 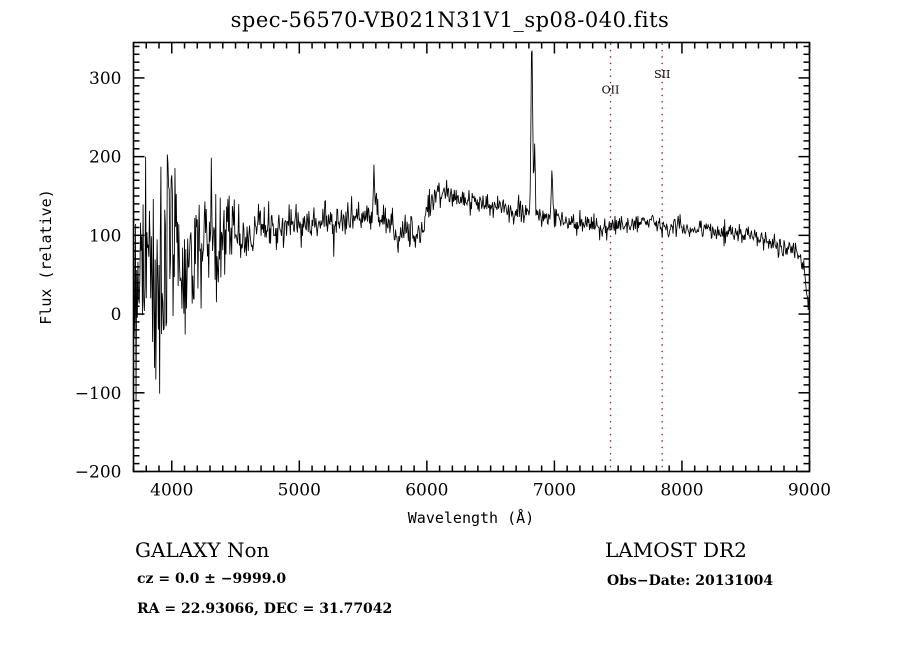 What do you see at coordinates (490, 491) in the screenshot?
I see `x-axis-tick-labels: 4000 5000 6000 7000 8000 9000` at bounding box center [490, 491].